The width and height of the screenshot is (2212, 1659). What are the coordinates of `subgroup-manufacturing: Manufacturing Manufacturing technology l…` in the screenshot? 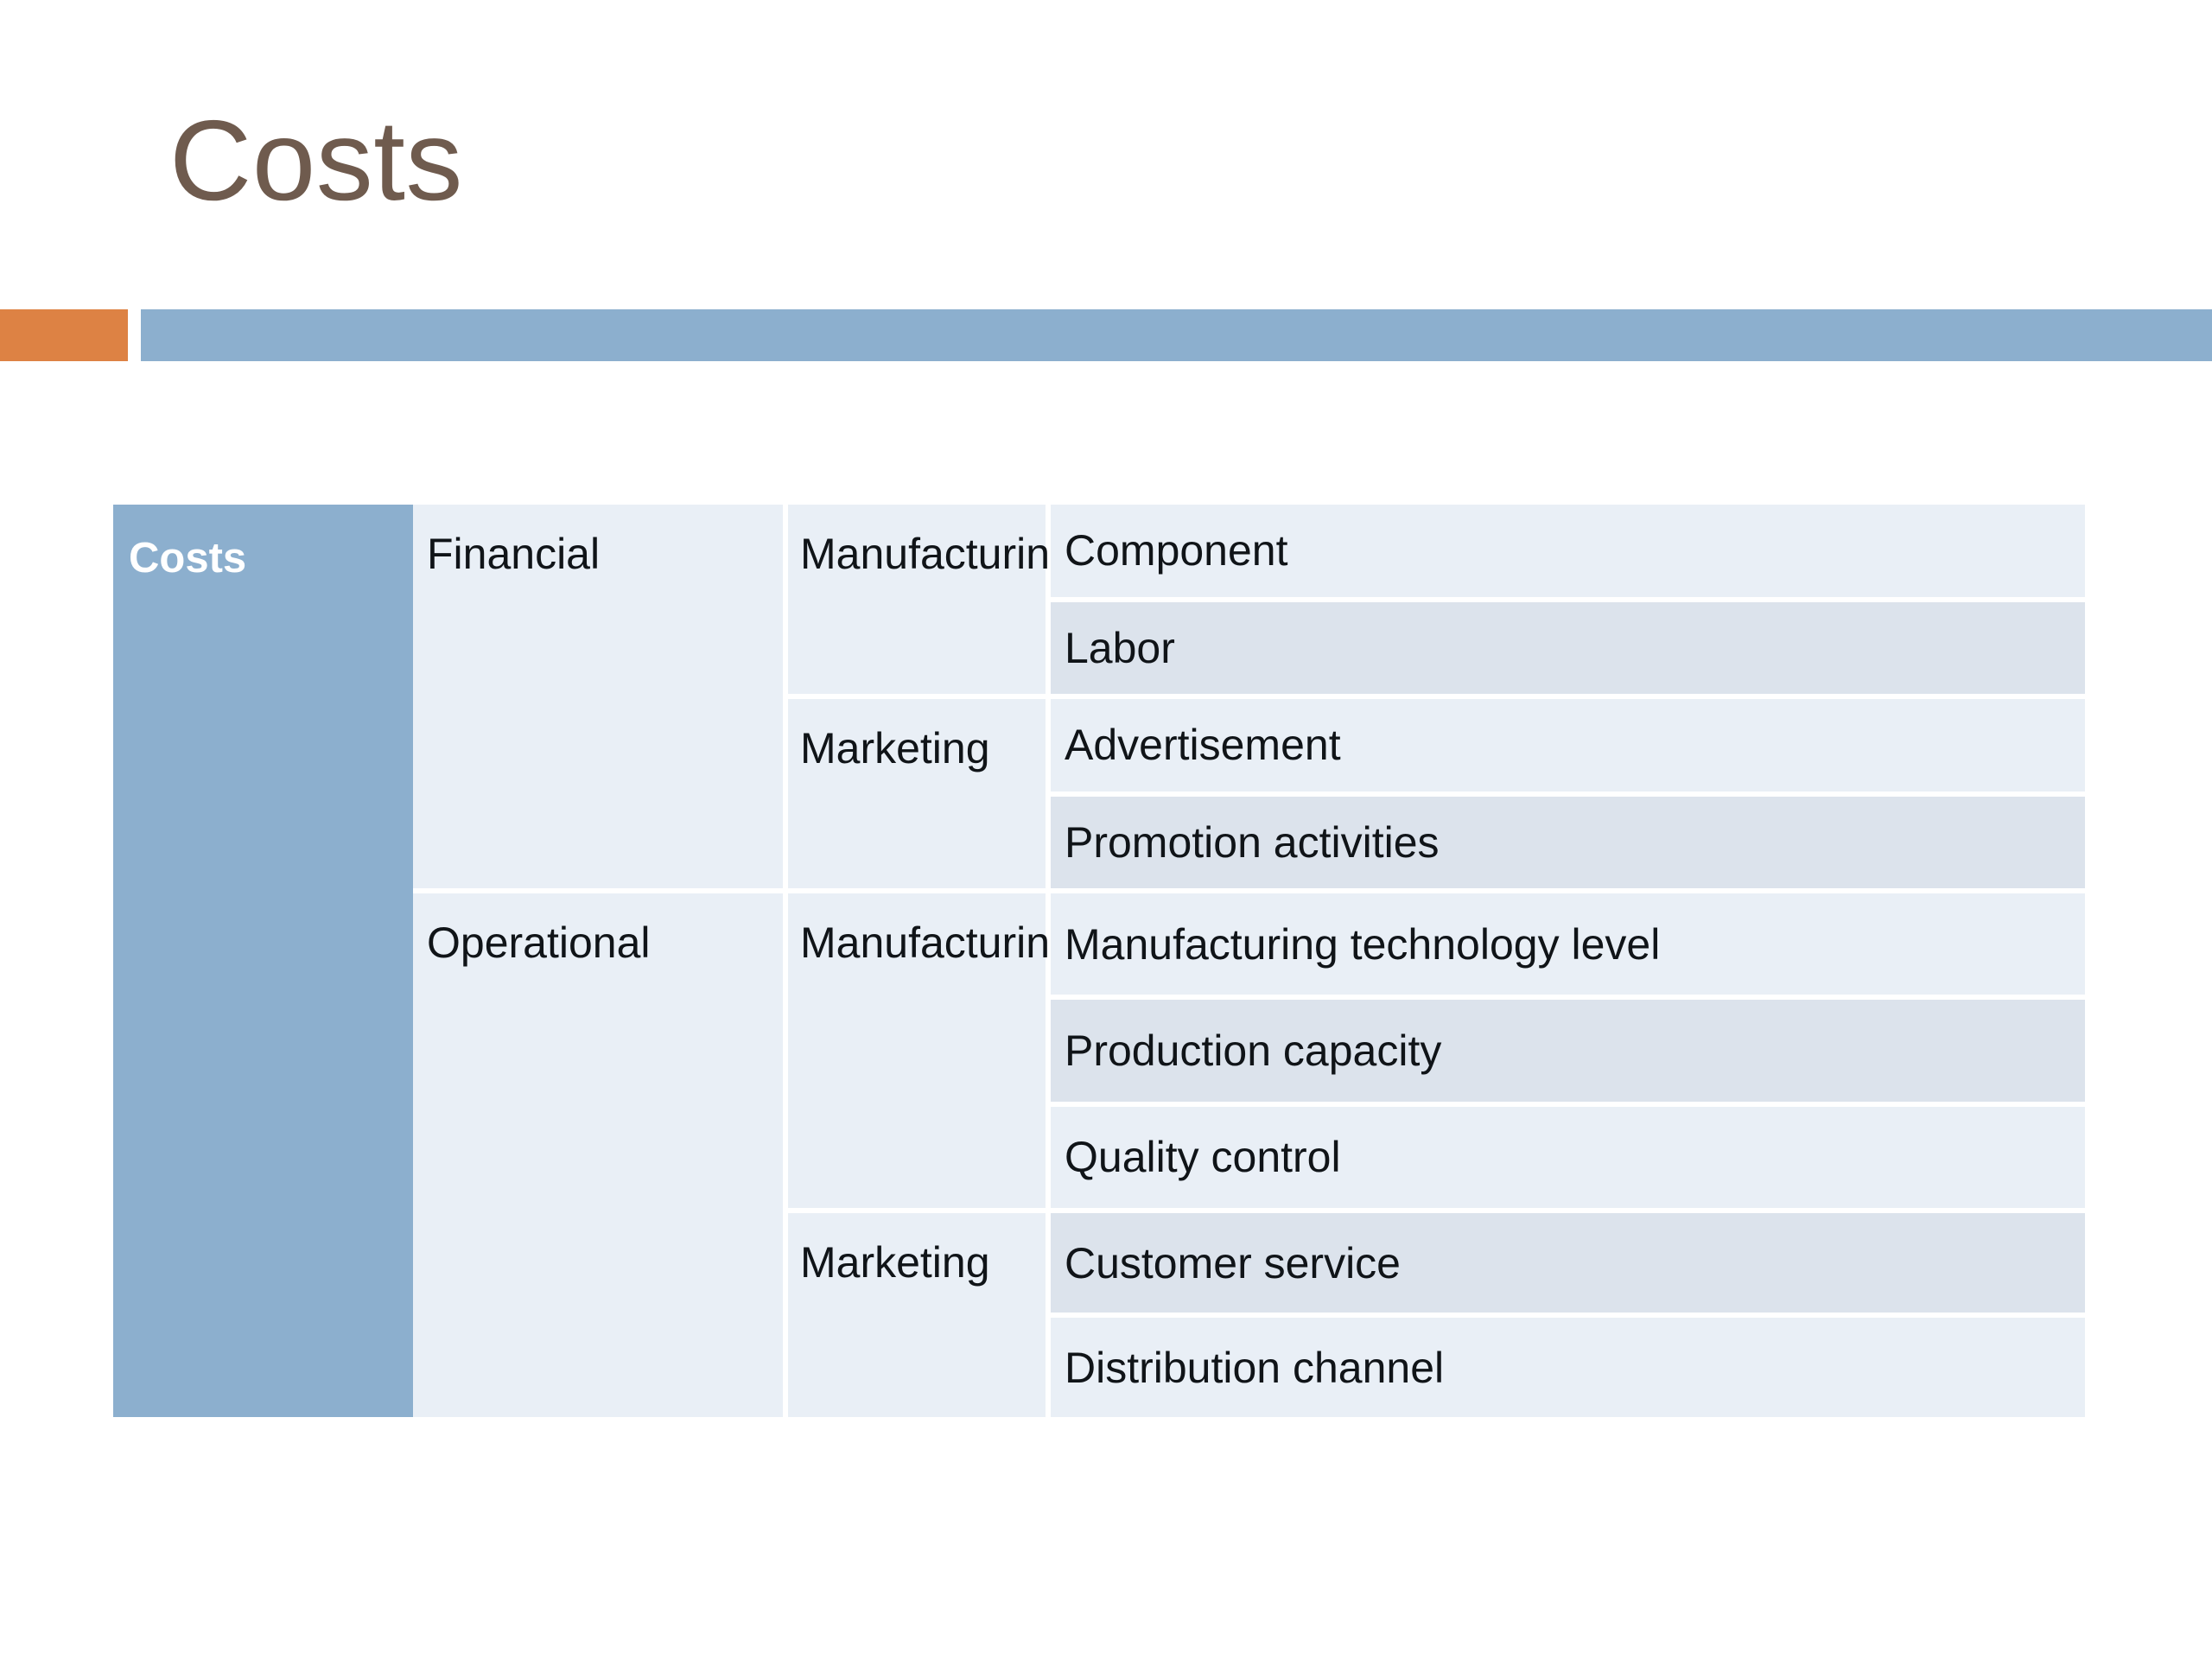 It's located at (1436, 1050).